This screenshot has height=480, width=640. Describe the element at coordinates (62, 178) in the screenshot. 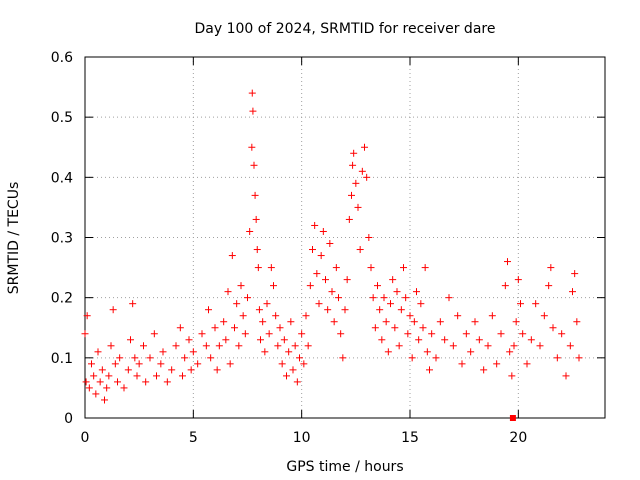

I see `y-tick-label: 0.4` at that location.